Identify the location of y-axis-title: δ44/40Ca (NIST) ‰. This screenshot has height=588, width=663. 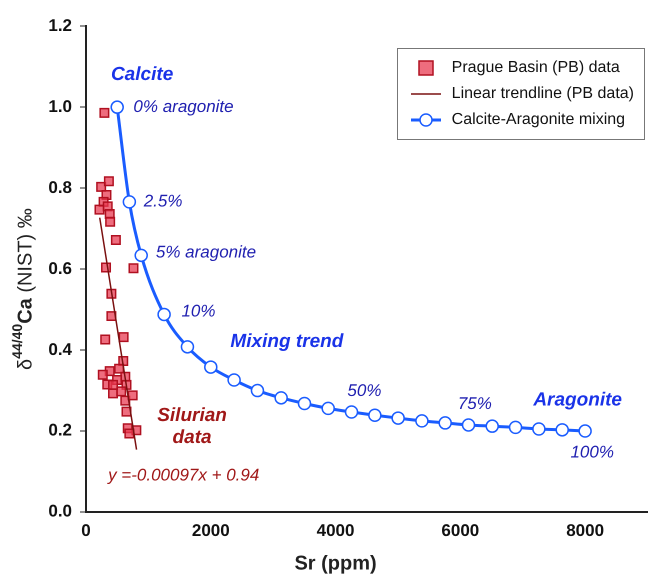
(22, 289).